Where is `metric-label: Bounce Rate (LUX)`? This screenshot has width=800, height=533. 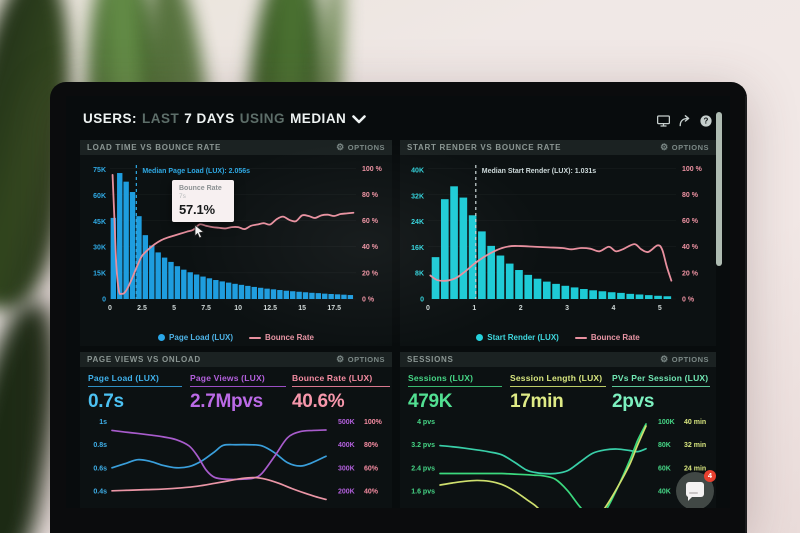
metric-label: Bounce Rate (LUX) is located at coordinates (332, 378).